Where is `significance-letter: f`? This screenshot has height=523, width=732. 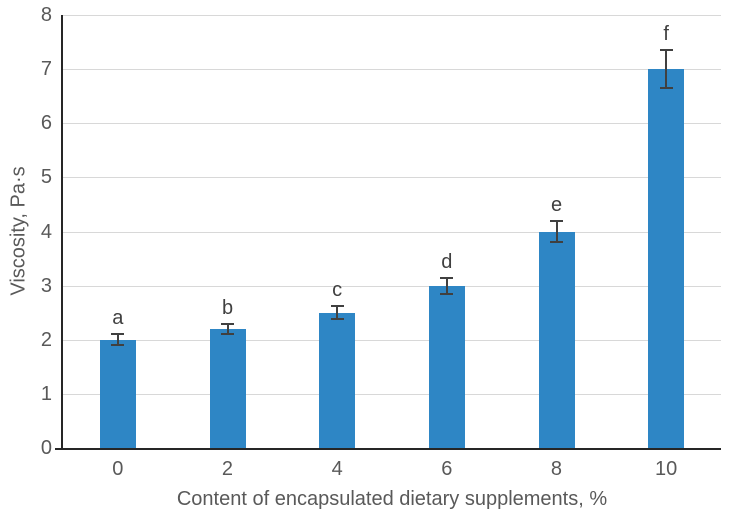
significance-letter: f is located at coordinates (666, 34).